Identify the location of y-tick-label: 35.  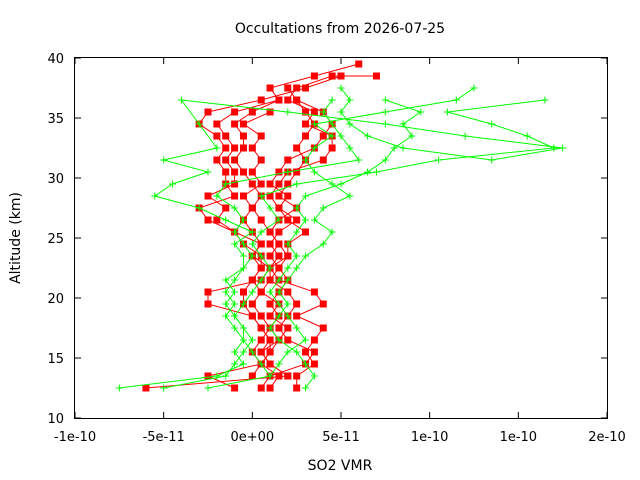
(55, 119).